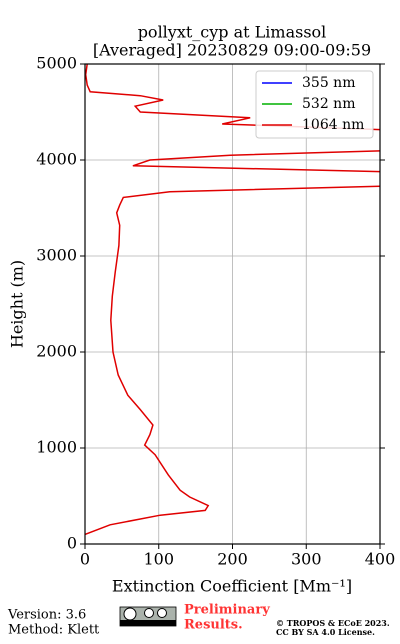  Describe the element at coordinates (56, 255) in the screenshot. I see `y-tick-label: 3000` at that location.